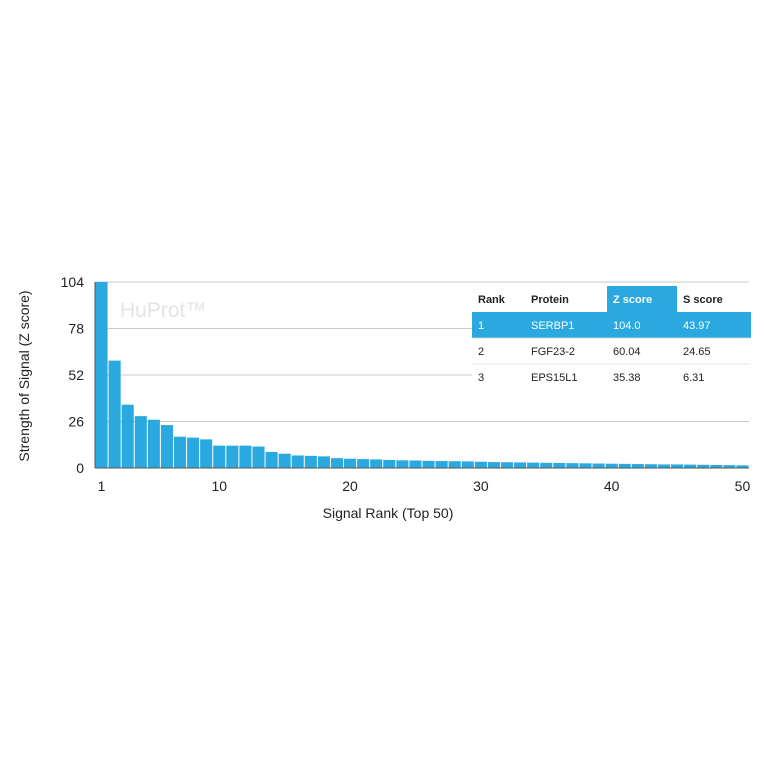  What do you see at coordinates (76, 329) in the screenshot?
I see `y-tick-label: 78` at bounding box center [76, 329].